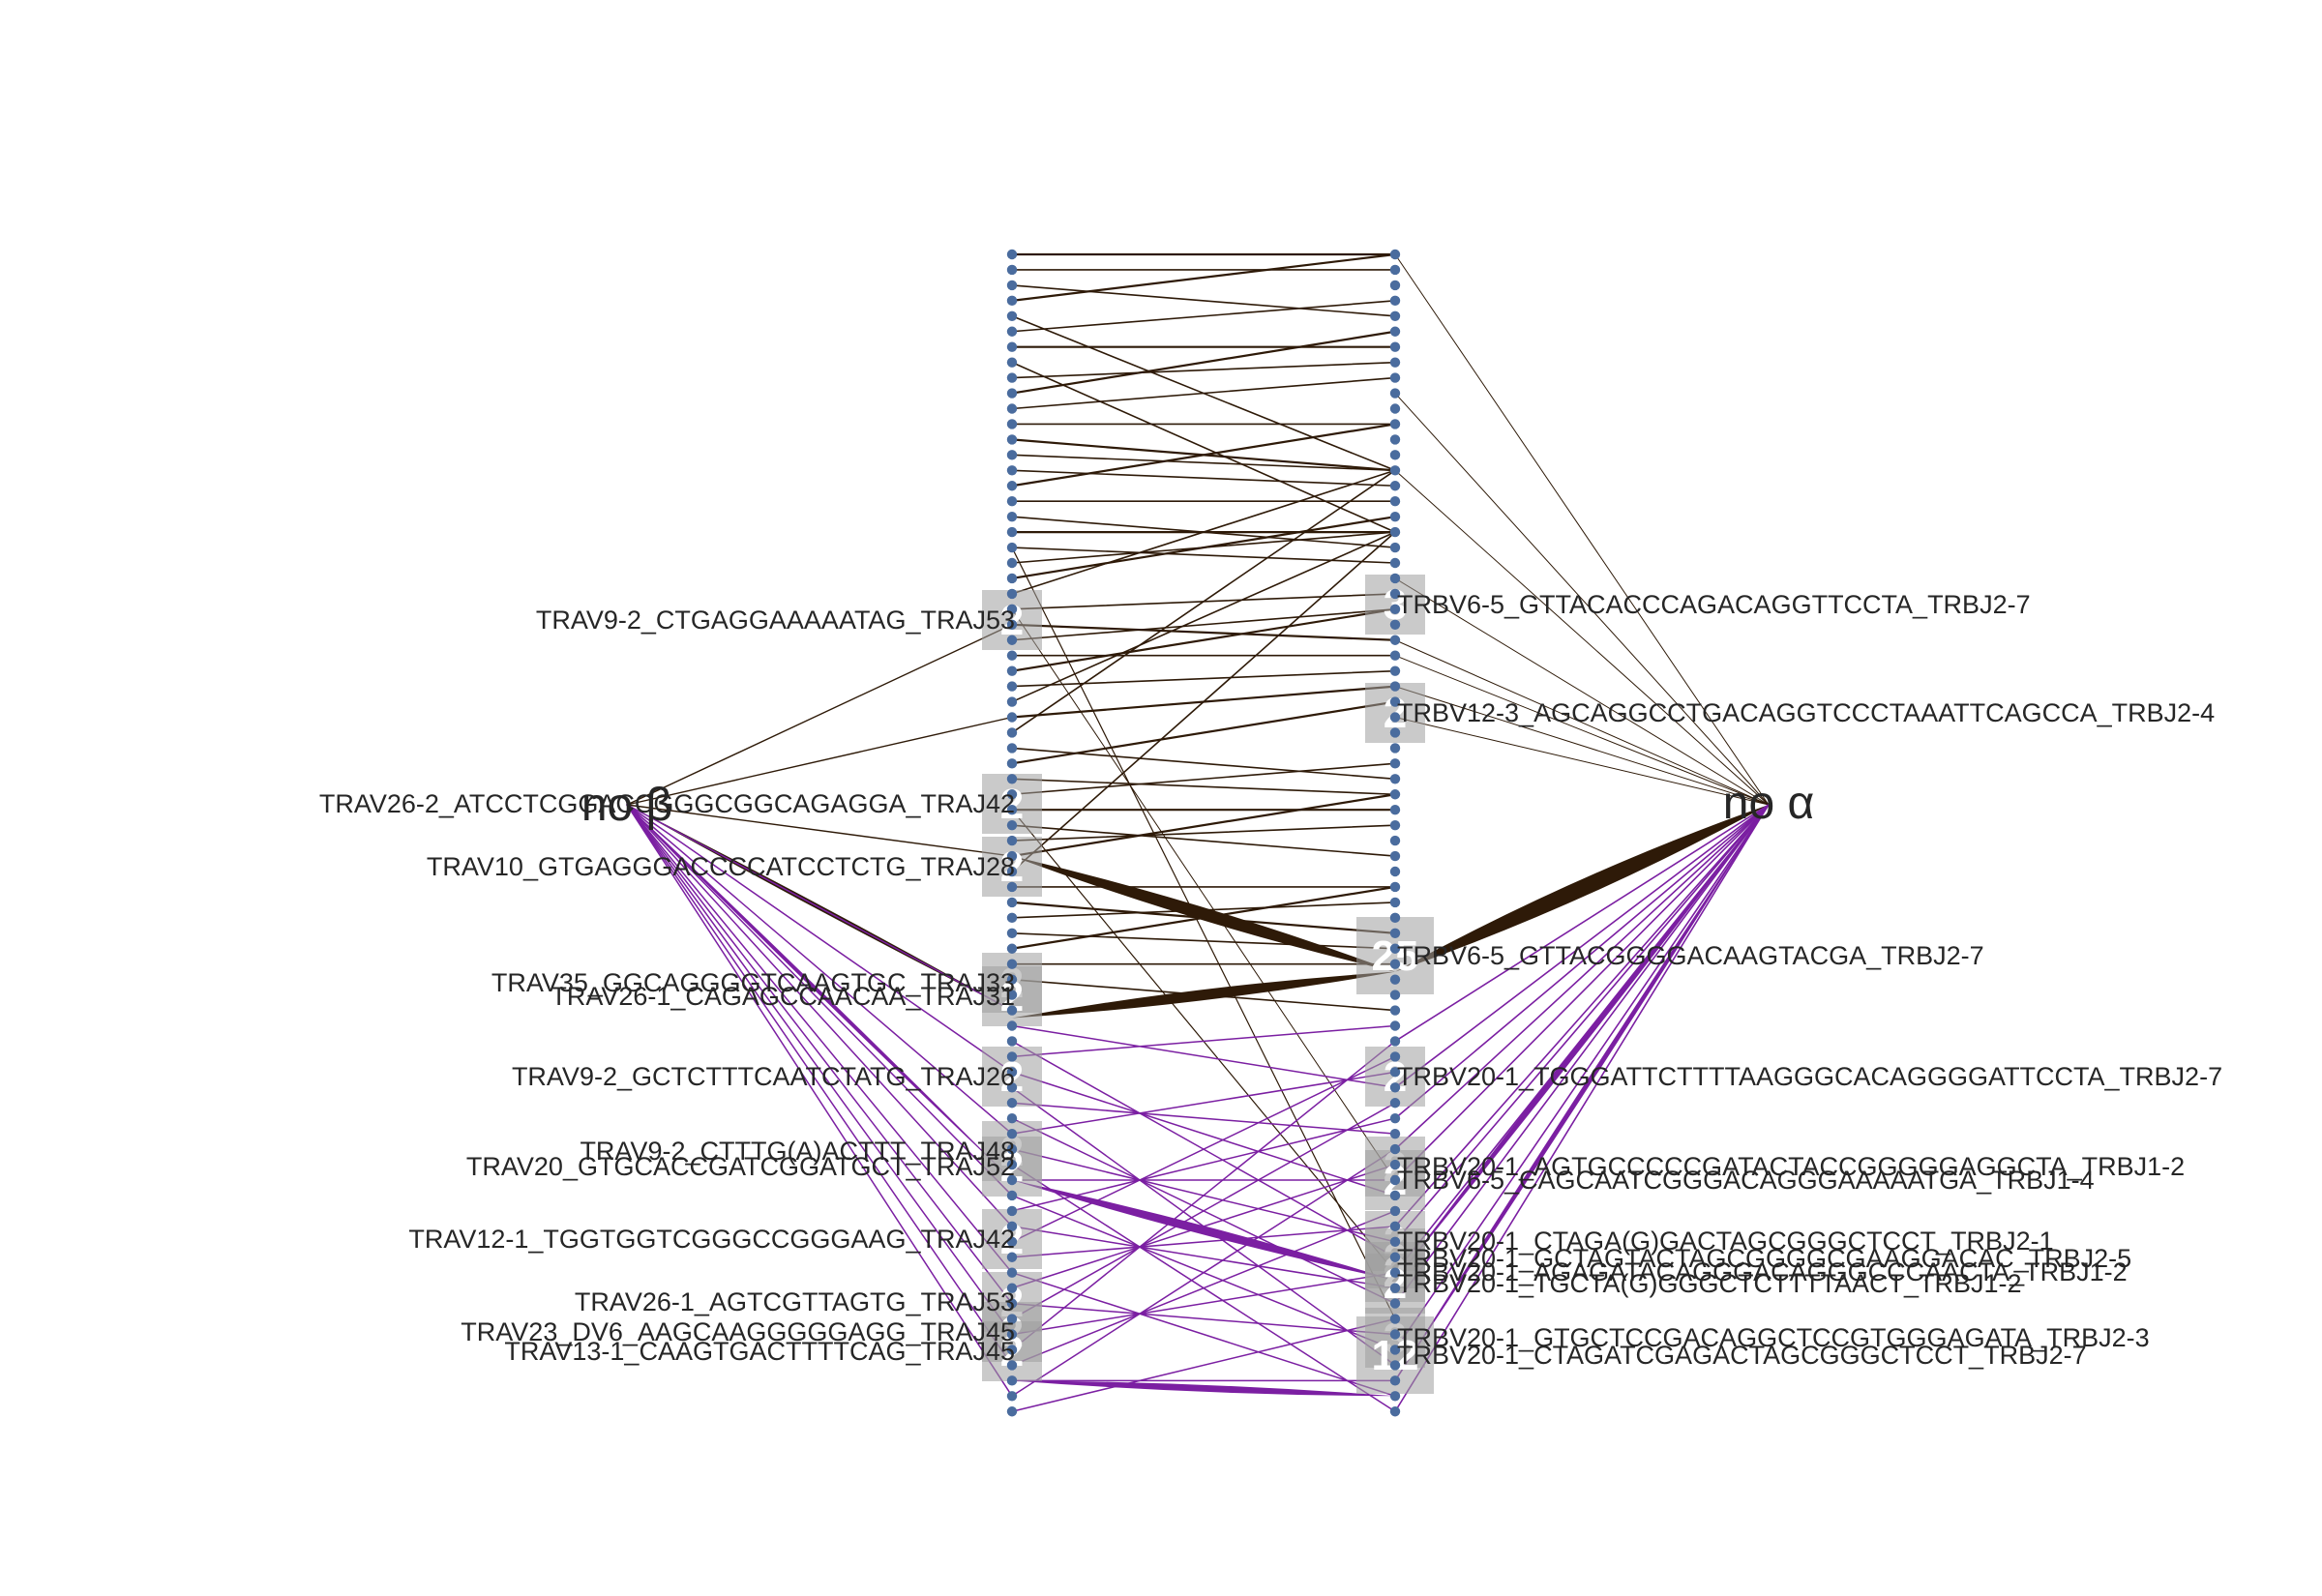 The image size is (2322, 1596). Describe the element at coordinates (763, 1076) in the screenshot. I see `alpha-clonotype-label: TRAV9-2_GCTCTTTCAATCTATG_TRAJ26` at that location.